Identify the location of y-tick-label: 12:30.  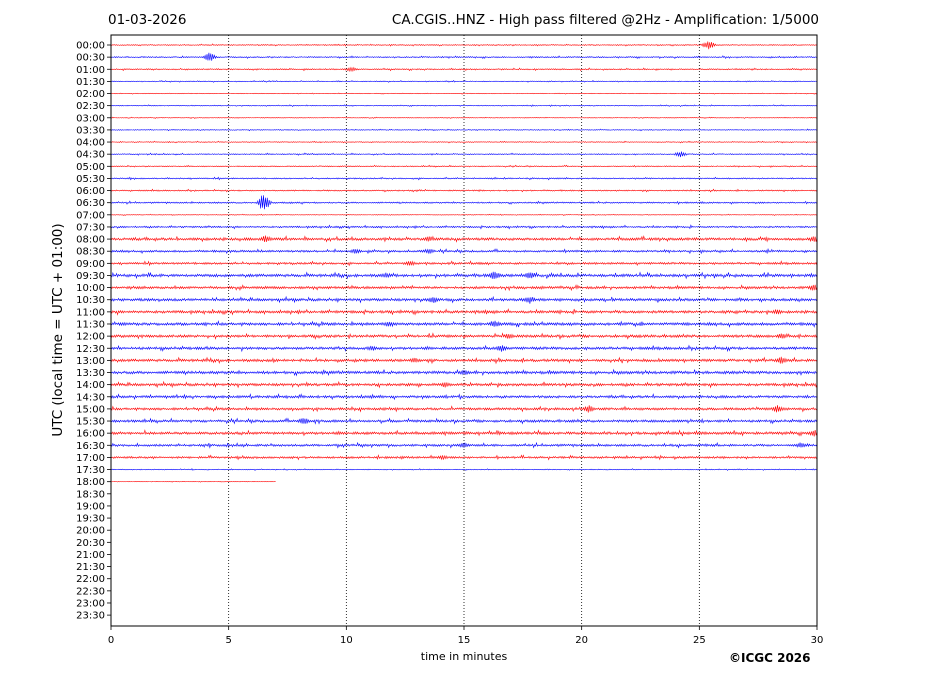
(90, 349).